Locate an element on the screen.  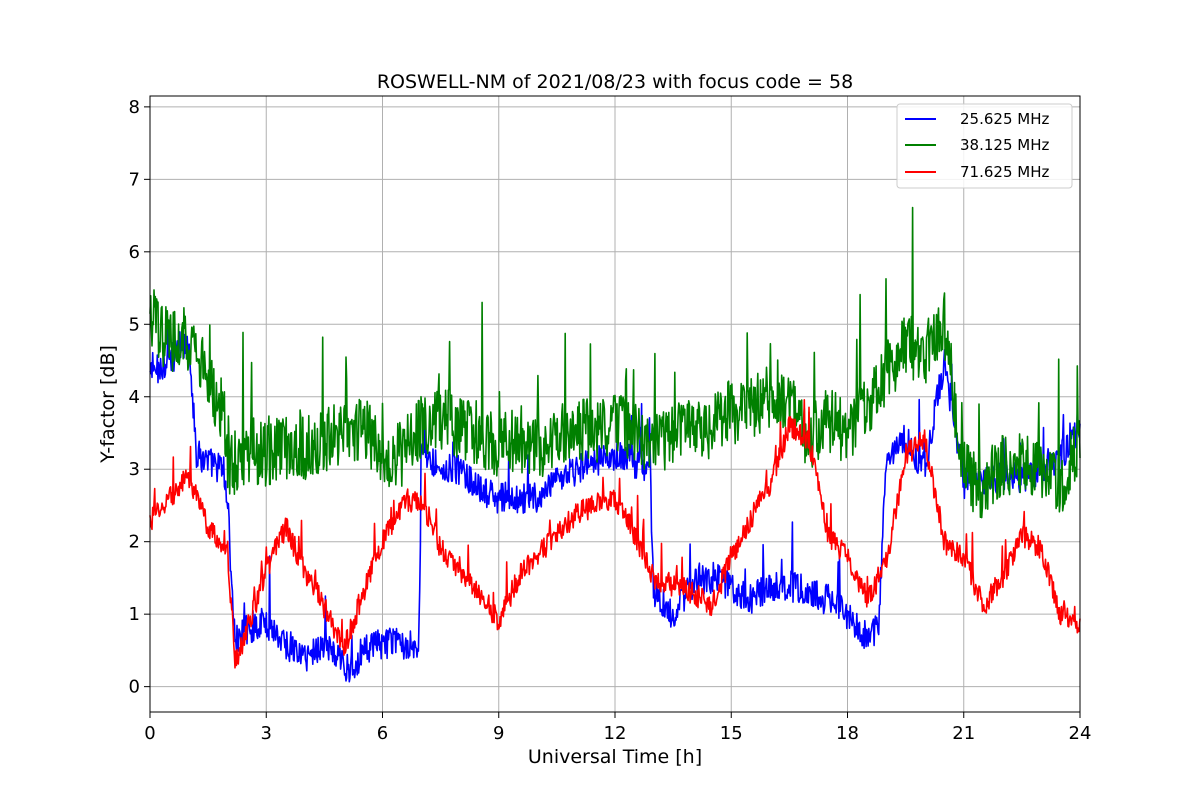
x-tick-label: 21 is located at coordinates (963, 733).